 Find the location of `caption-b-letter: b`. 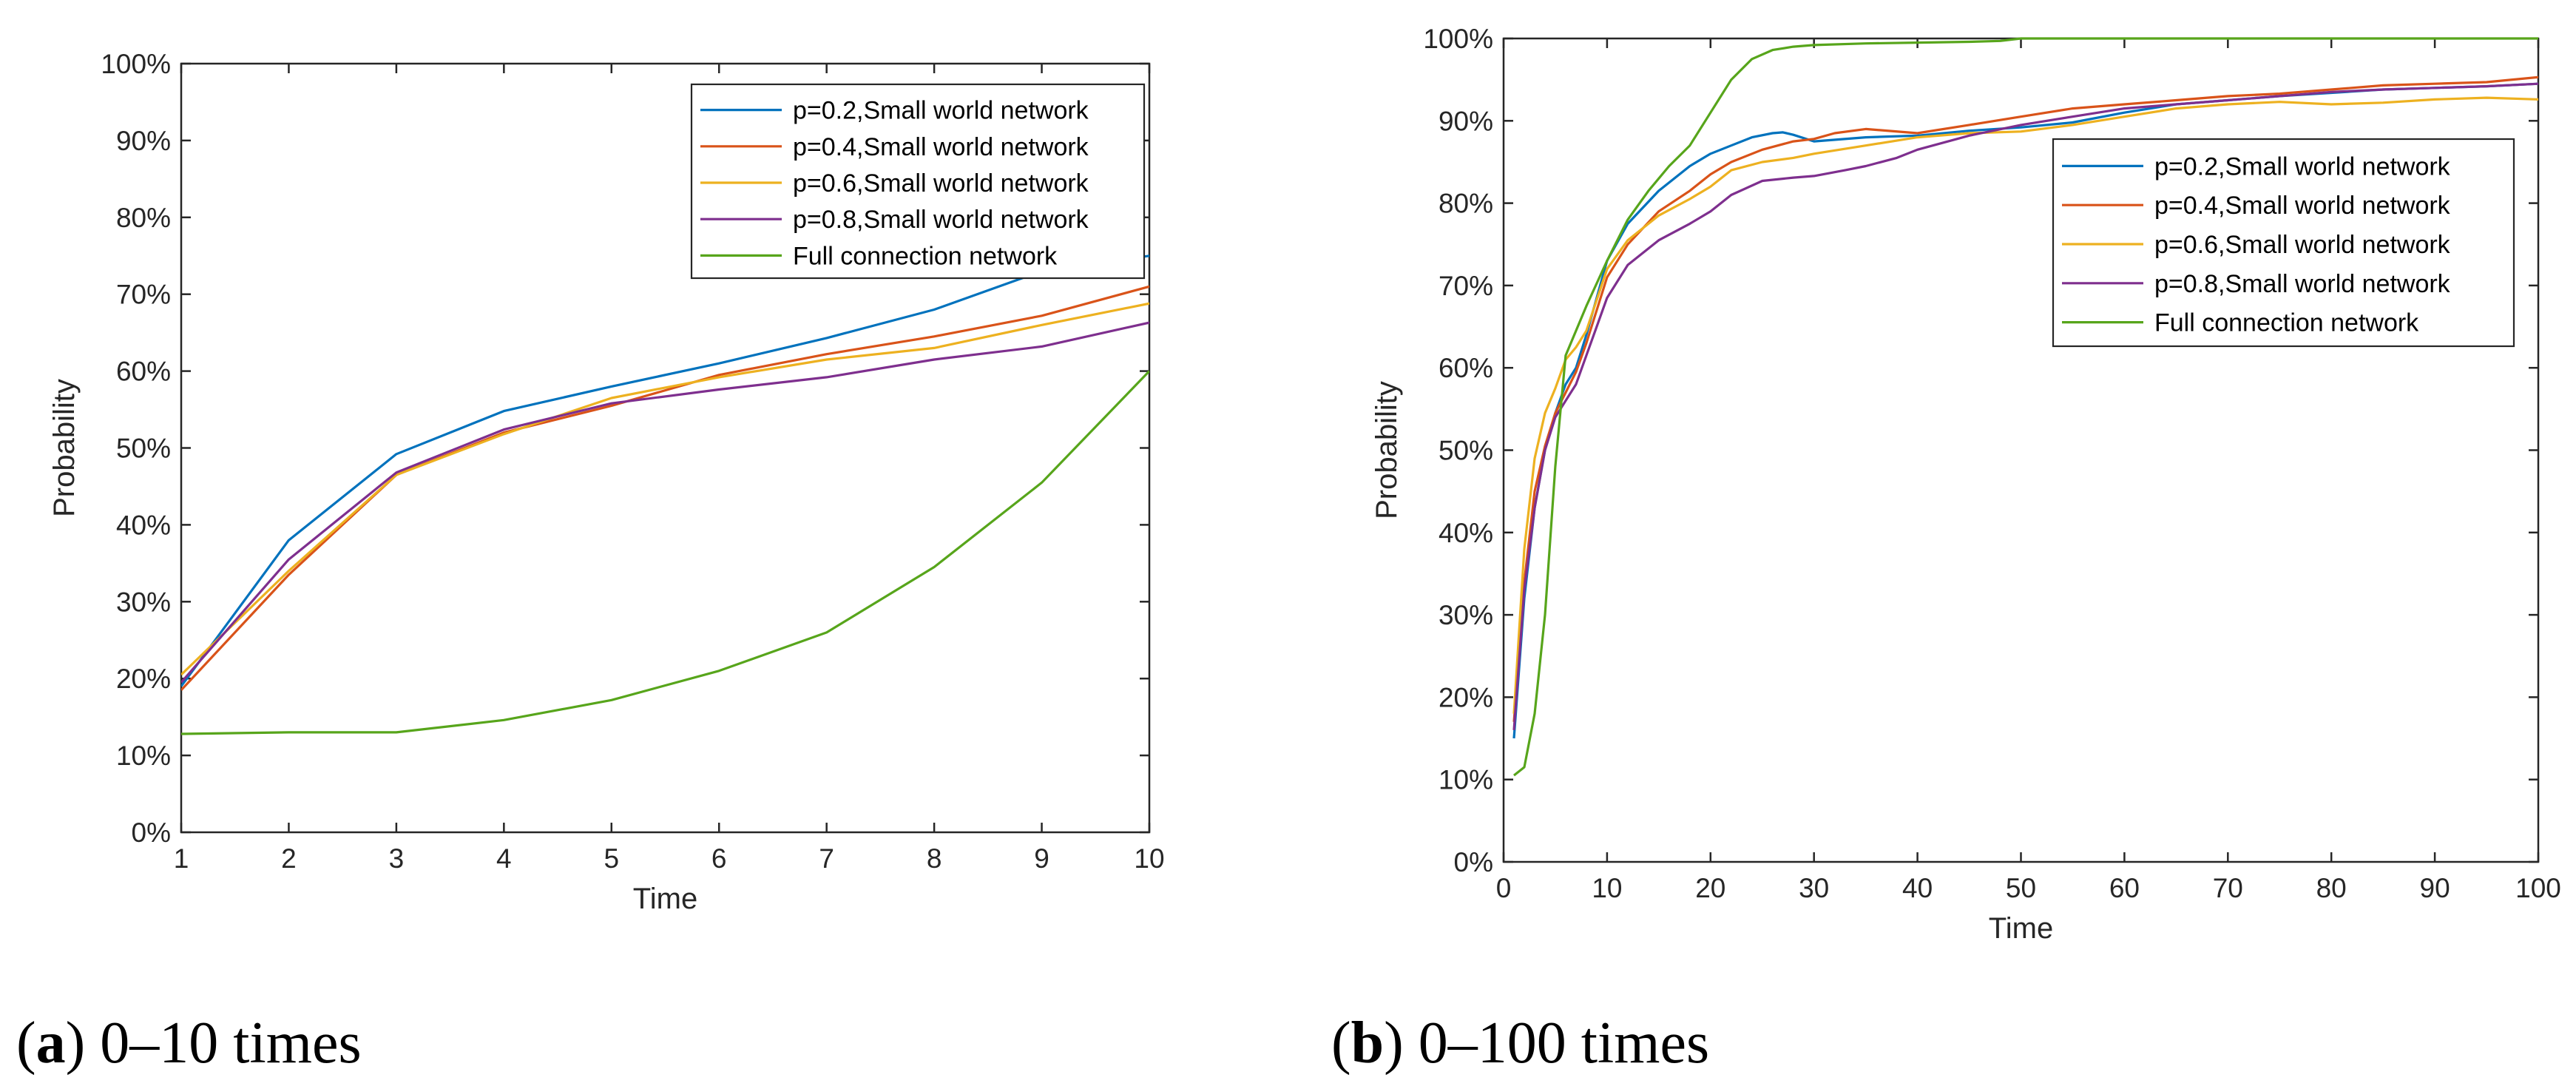

caption-b-letter: b is located at coordinates (1367, 1043).